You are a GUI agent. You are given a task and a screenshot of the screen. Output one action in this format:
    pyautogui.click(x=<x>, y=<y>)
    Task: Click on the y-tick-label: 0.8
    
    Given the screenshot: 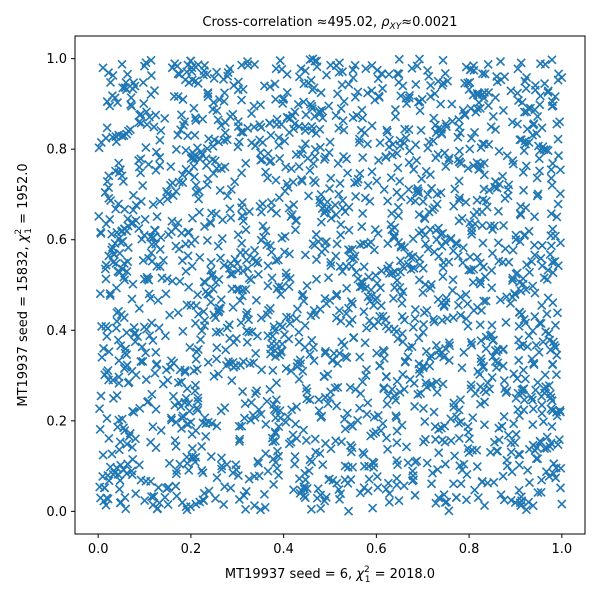 What is the action you would take?
    pyautogui.click(x=56, y=150)
    